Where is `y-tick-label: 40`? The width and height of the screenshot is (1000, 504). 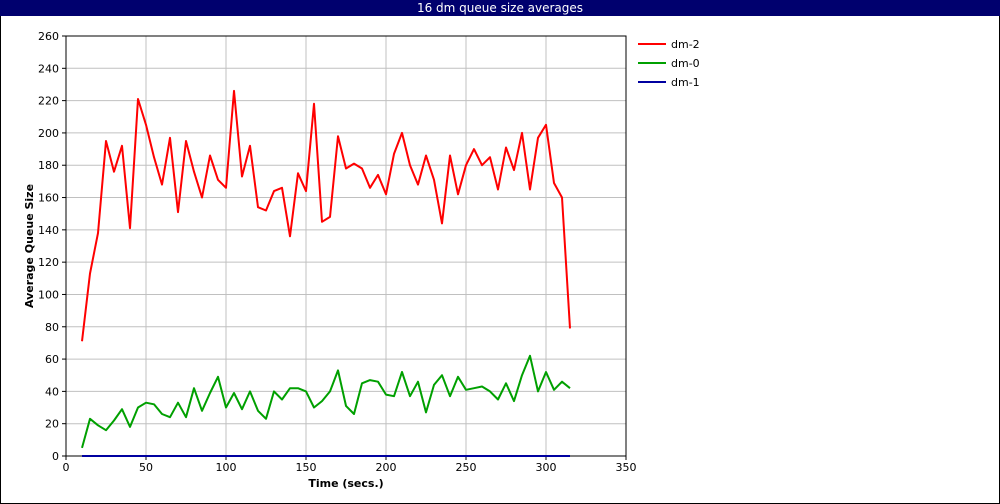
y-tick-label: 40 is located at coordinates (52, 391).